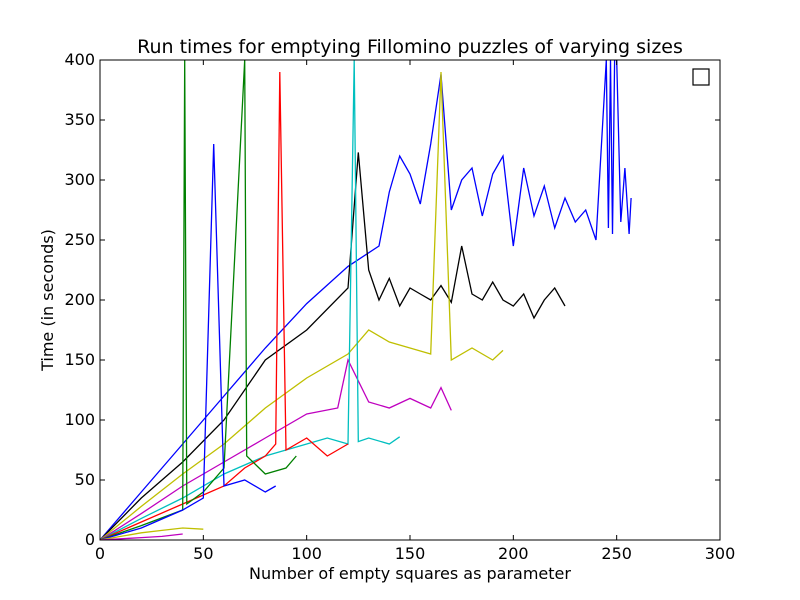 The height and width of the screenshot is (600, 800). What do you see at coordinates (79, 359) in the screenshot?
I see `y-tick-label: 150` at bounding box center [79, 359].